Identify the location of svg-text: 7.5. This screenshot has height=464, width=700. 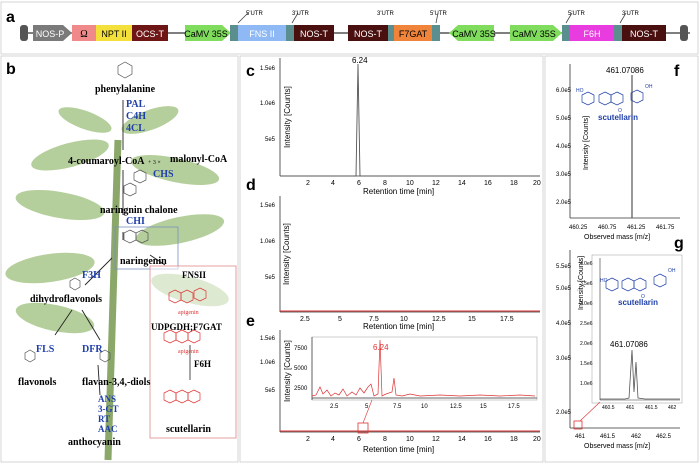
(397, 407).